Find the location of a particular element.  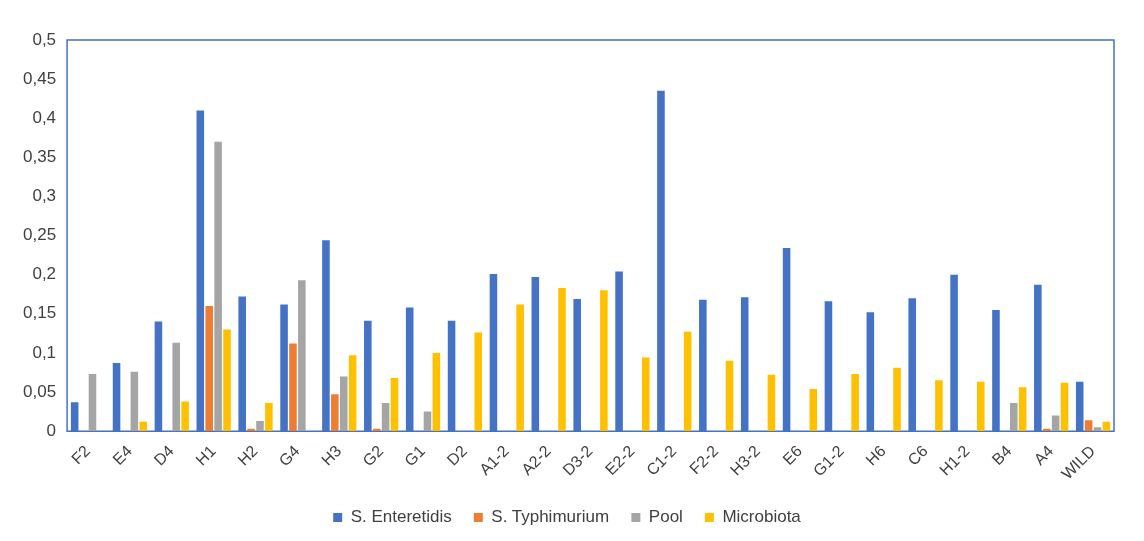

y-tick-label: 0,35 is located at coordinates (39, 157).